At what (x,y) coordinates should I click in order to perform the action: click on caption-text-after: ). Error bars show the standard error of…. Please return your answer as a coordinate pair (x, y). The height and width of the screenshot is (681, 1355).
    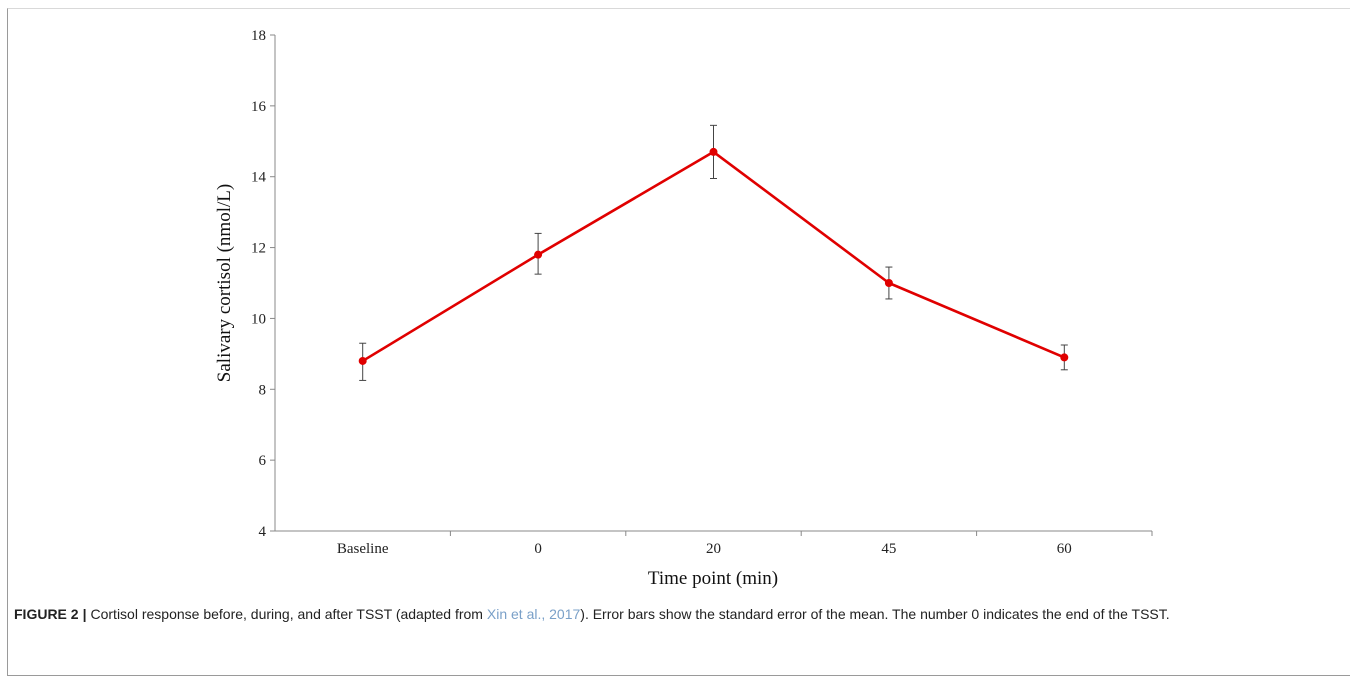
    Looking at the image, I should click on (875, 614).